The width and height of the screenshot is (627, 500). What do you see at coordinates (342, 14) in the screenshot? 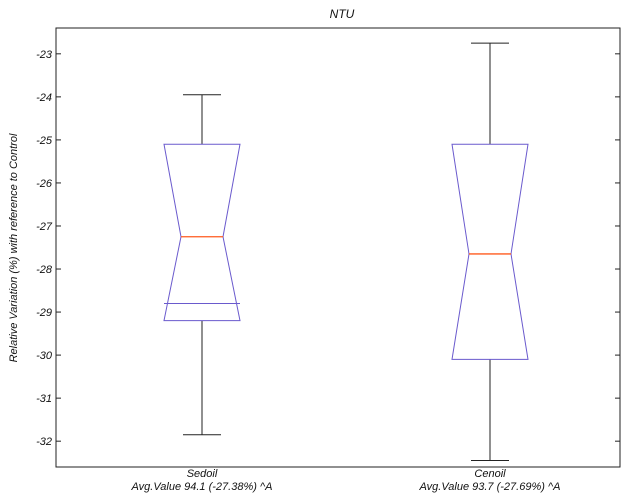
I see `chart-title: NTU` at bounding box center [342, 14].